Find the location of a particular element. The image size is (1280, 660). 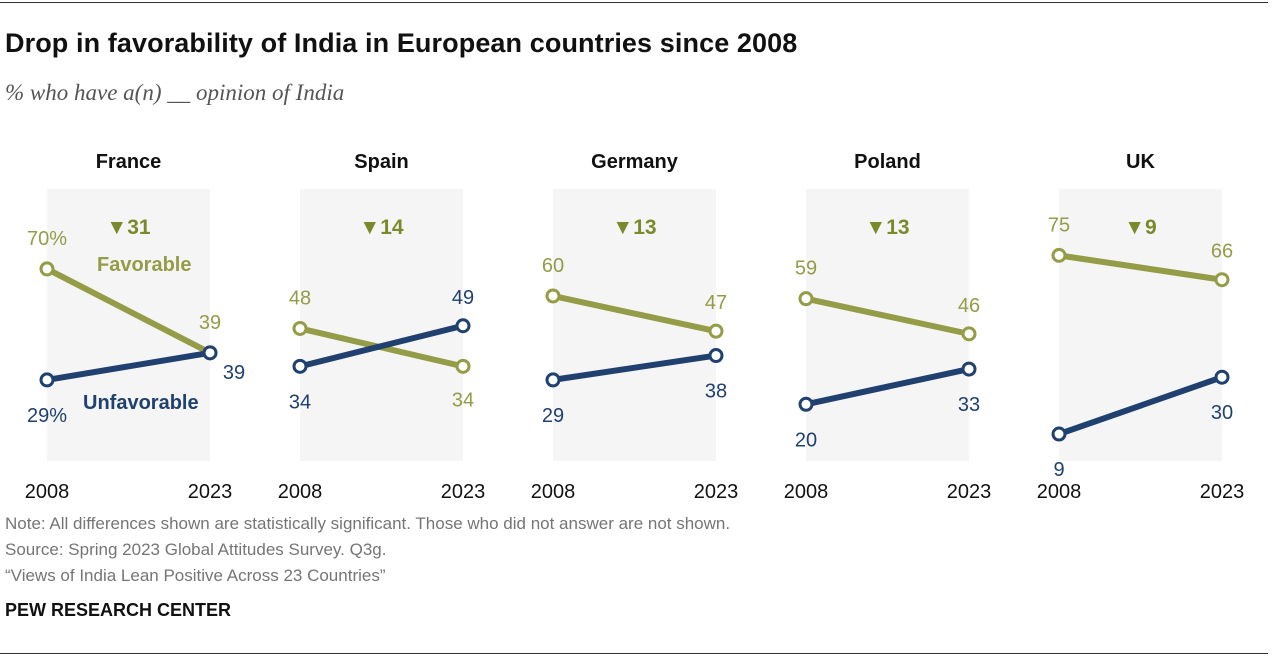

unfavorable-label-2023: 33 is located at coordinates (969, 405).